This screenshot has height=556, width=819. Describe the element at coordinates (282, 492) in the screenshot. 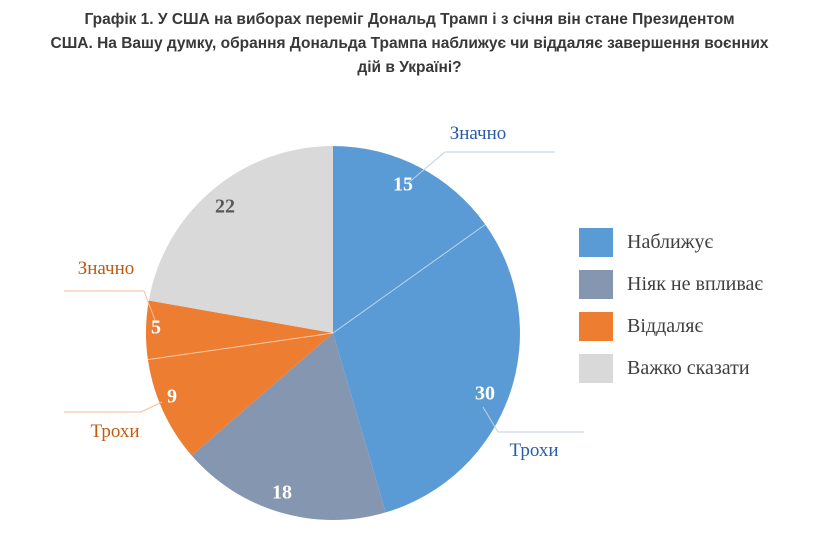

I see `value-label-Ніяк не впливає: 18` at that location.